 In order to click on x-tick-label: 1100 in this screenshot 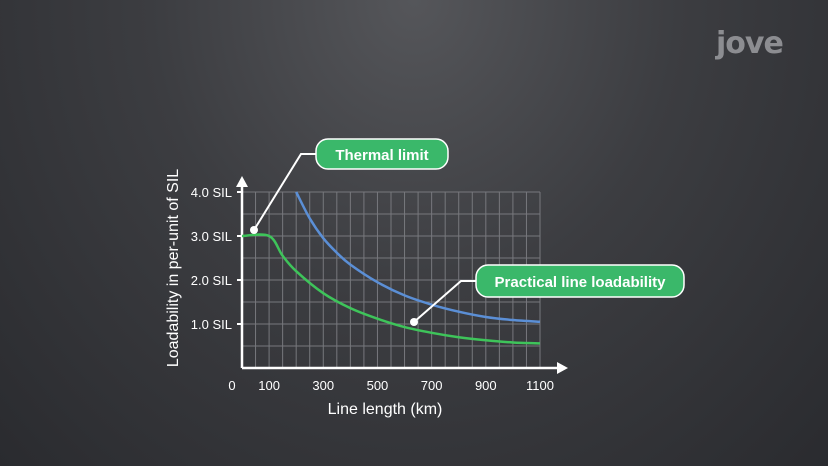, I will do `click(540, 385)`.